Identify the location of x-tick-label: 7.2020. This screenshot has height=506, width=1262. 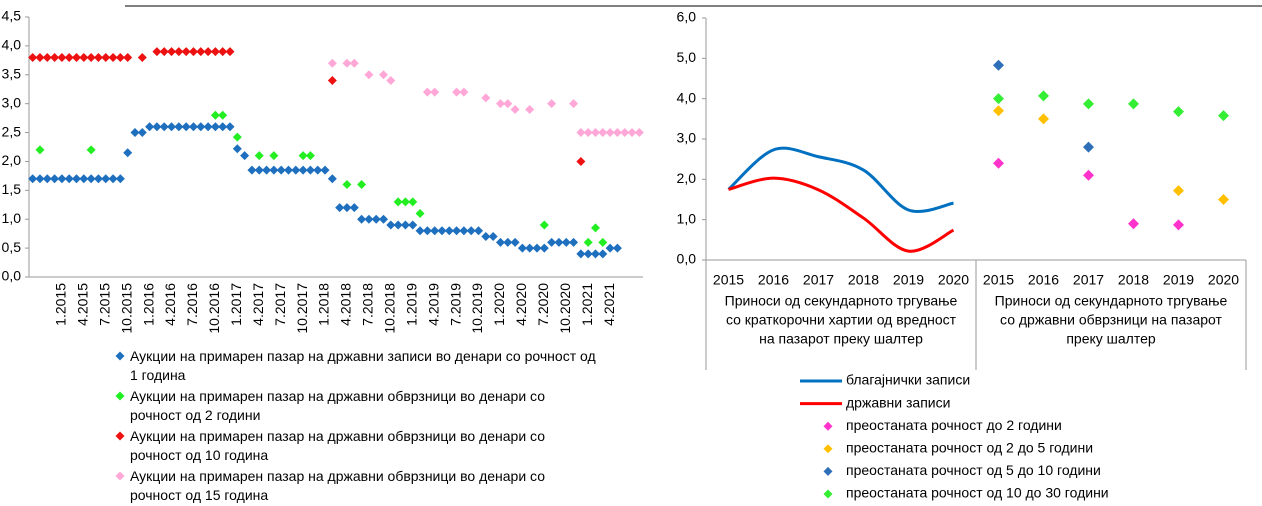
(543, 304).